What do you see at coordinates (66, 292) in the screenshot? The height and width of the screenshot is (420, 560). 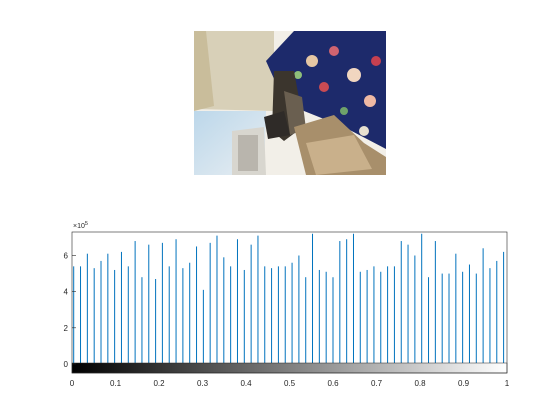 I see `y-tick-label: 4` at bounding box center [66, 292].